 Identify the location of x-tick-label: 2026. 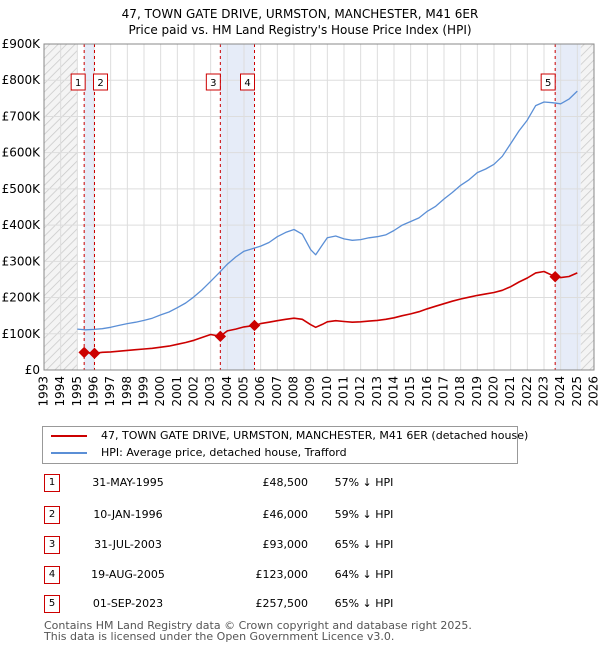
(593, 391).